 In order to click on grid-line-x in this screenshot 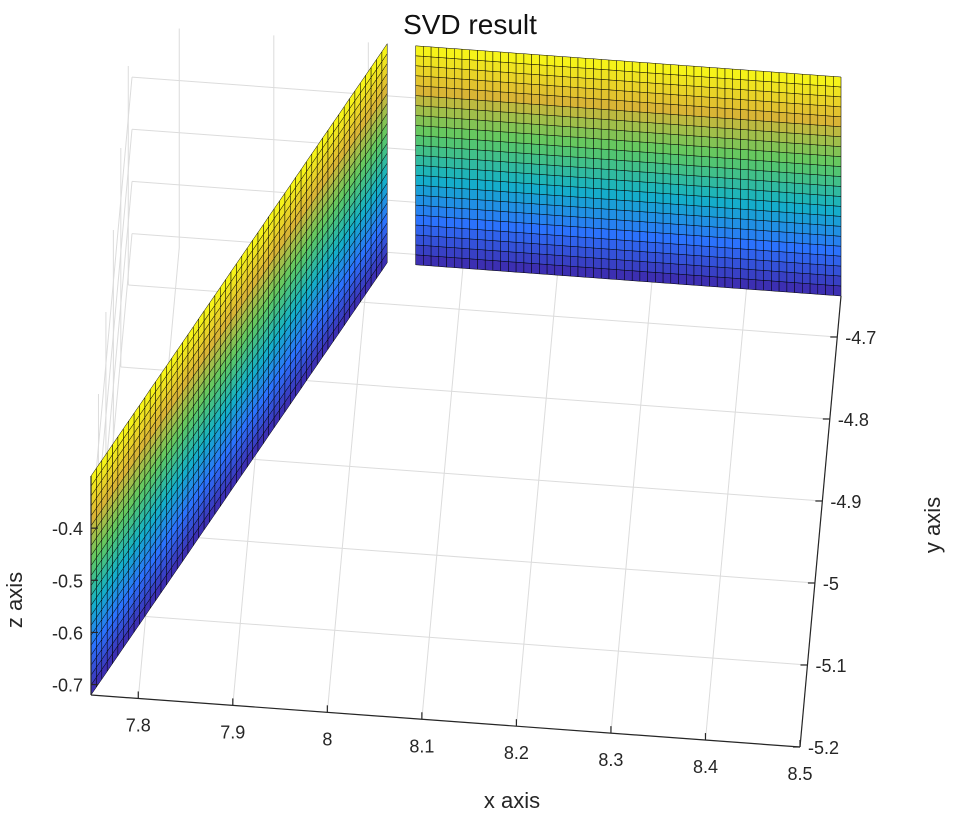, I will do `click(536, 501)`.